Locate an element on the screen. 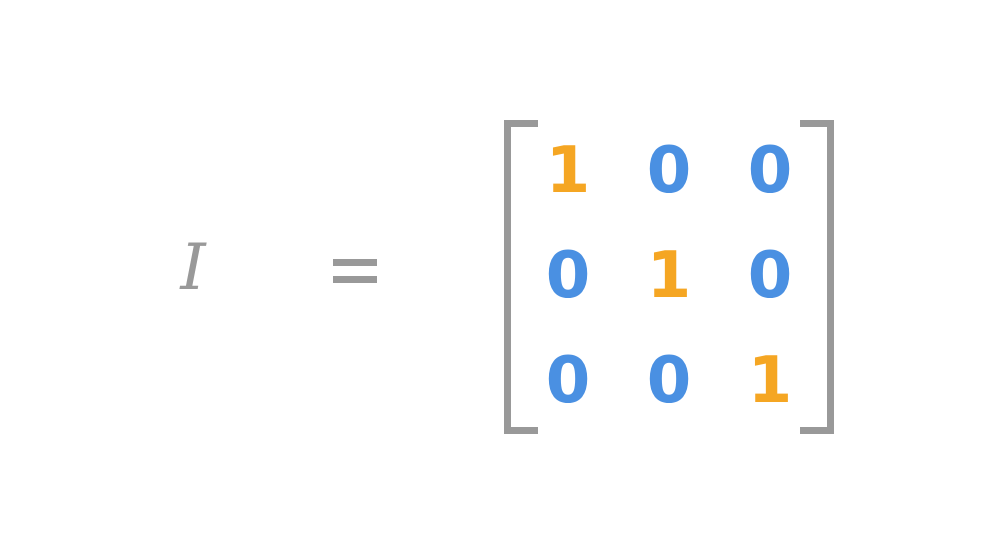 This screenshot has width=1008, height=549. matrix-left-bracket is located at coordinates (521, 277).